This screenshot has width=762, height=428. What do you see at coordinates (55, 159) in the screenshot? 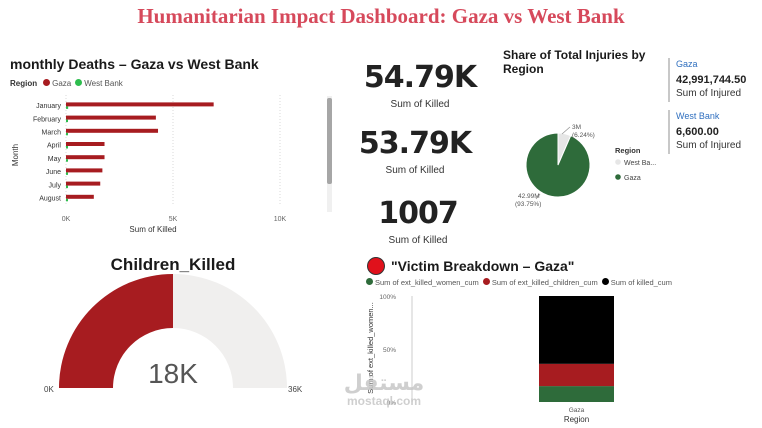
I see `y-tick-label: May` at bounding box center [55, 159].